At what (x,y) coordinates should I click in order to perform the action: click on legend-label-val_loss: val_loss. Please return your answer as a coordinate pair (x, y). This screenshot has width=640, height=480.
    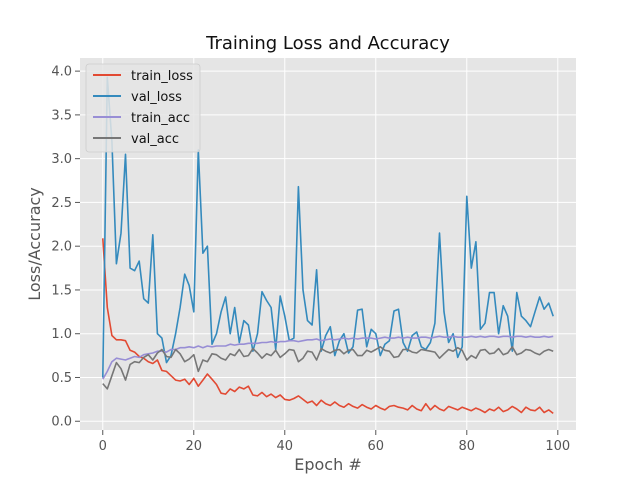
    Looking at the image, I should click on (156, 97).